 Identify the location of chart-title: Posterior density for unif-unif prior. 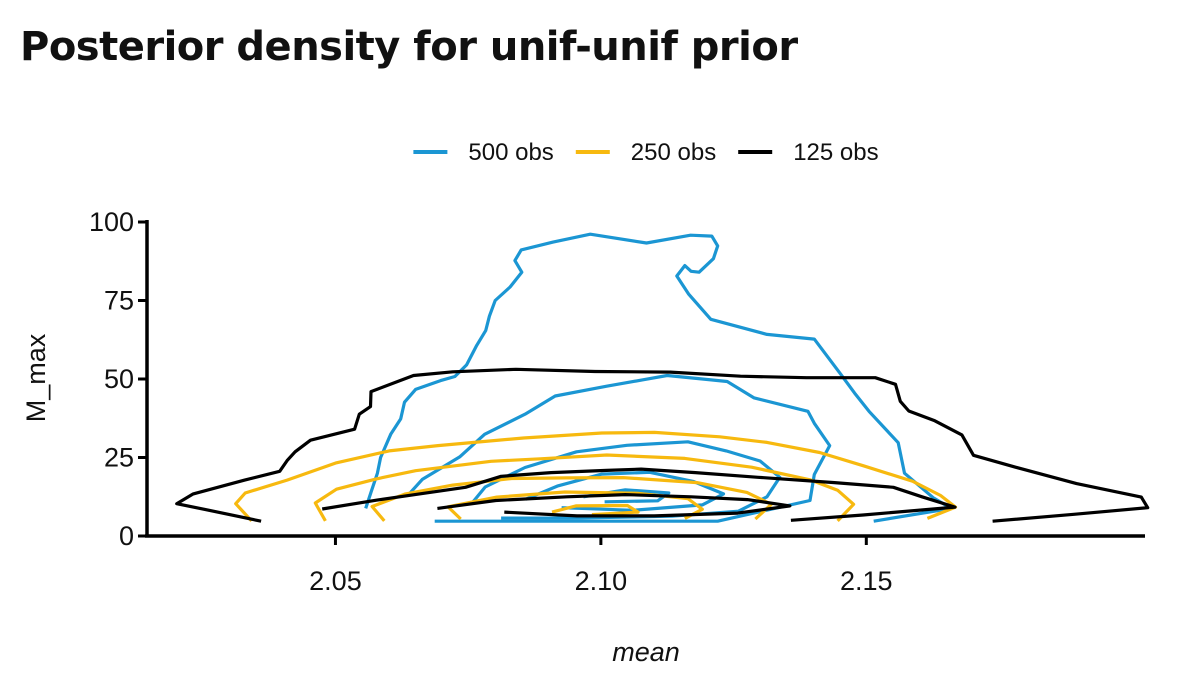
(409, 47).